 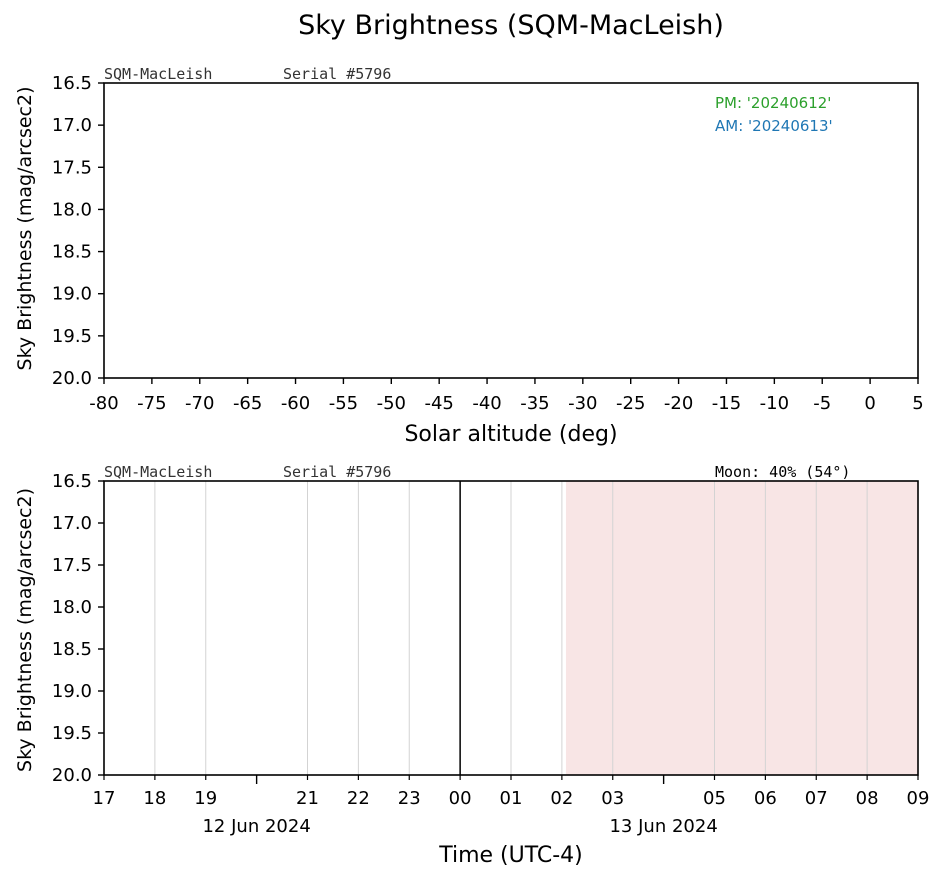 I want to click on x-tick-label: -10, so click(x=774, y=403).